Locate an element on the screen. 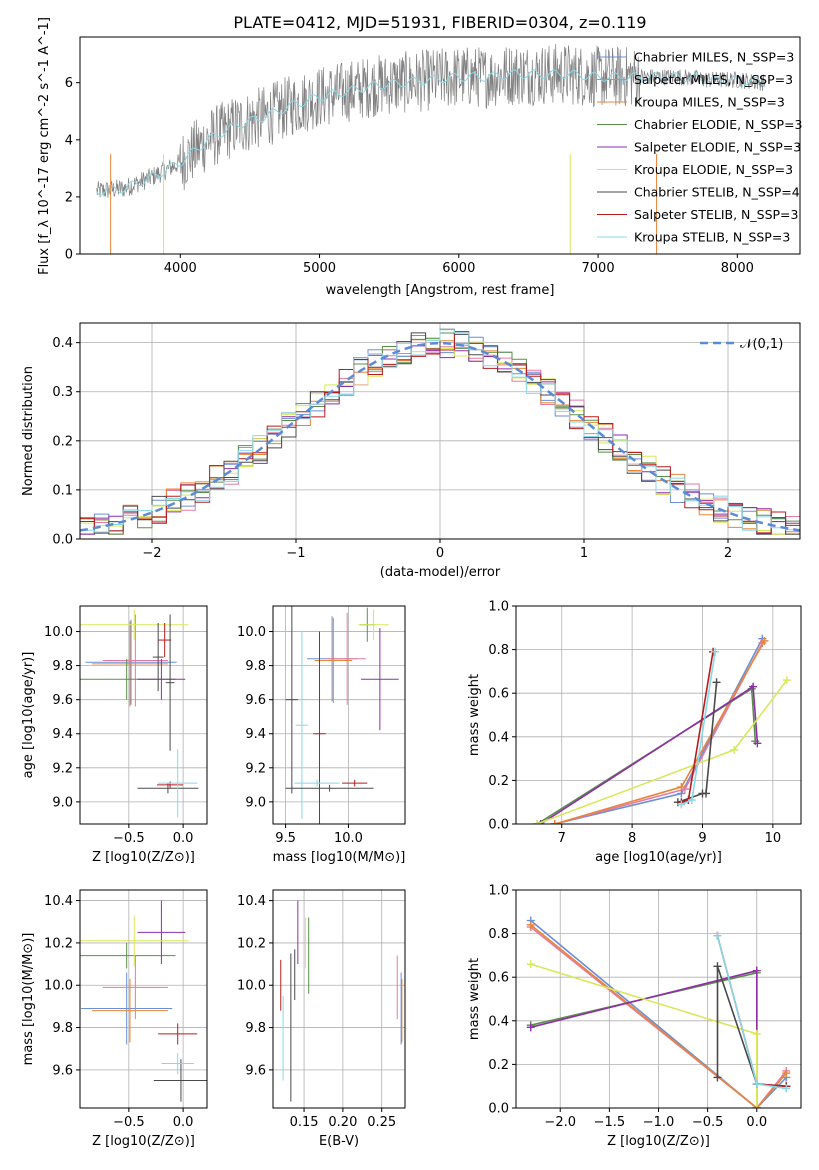 The image size is (819, 1170). x-axis-label: E(B-V) is located at coordinates (339, 1141).